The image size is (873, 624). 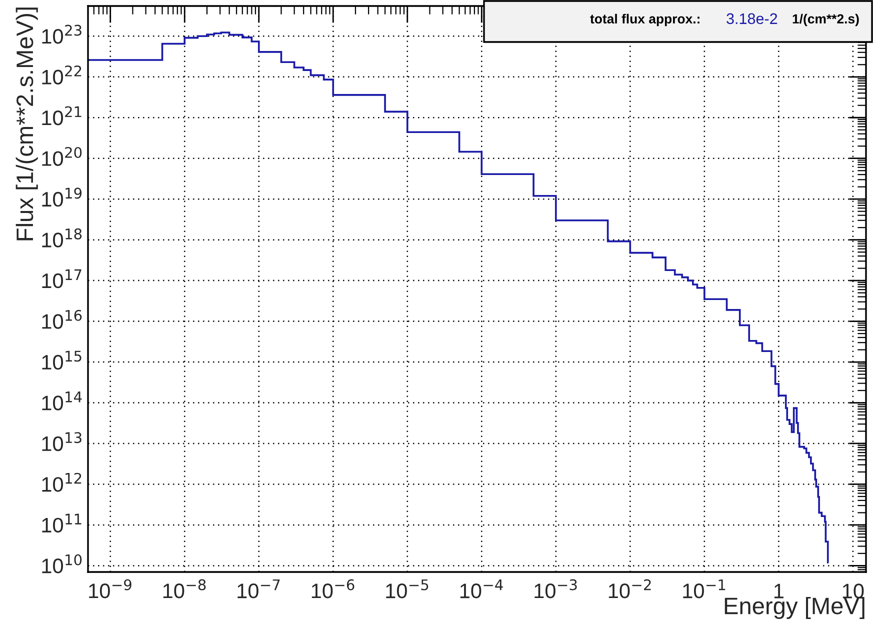 What do you see at coordinates (259, 588) in the screenshot?
I see `x-tick-label: 10$^{−7}$` at bounding box center [259, 588].